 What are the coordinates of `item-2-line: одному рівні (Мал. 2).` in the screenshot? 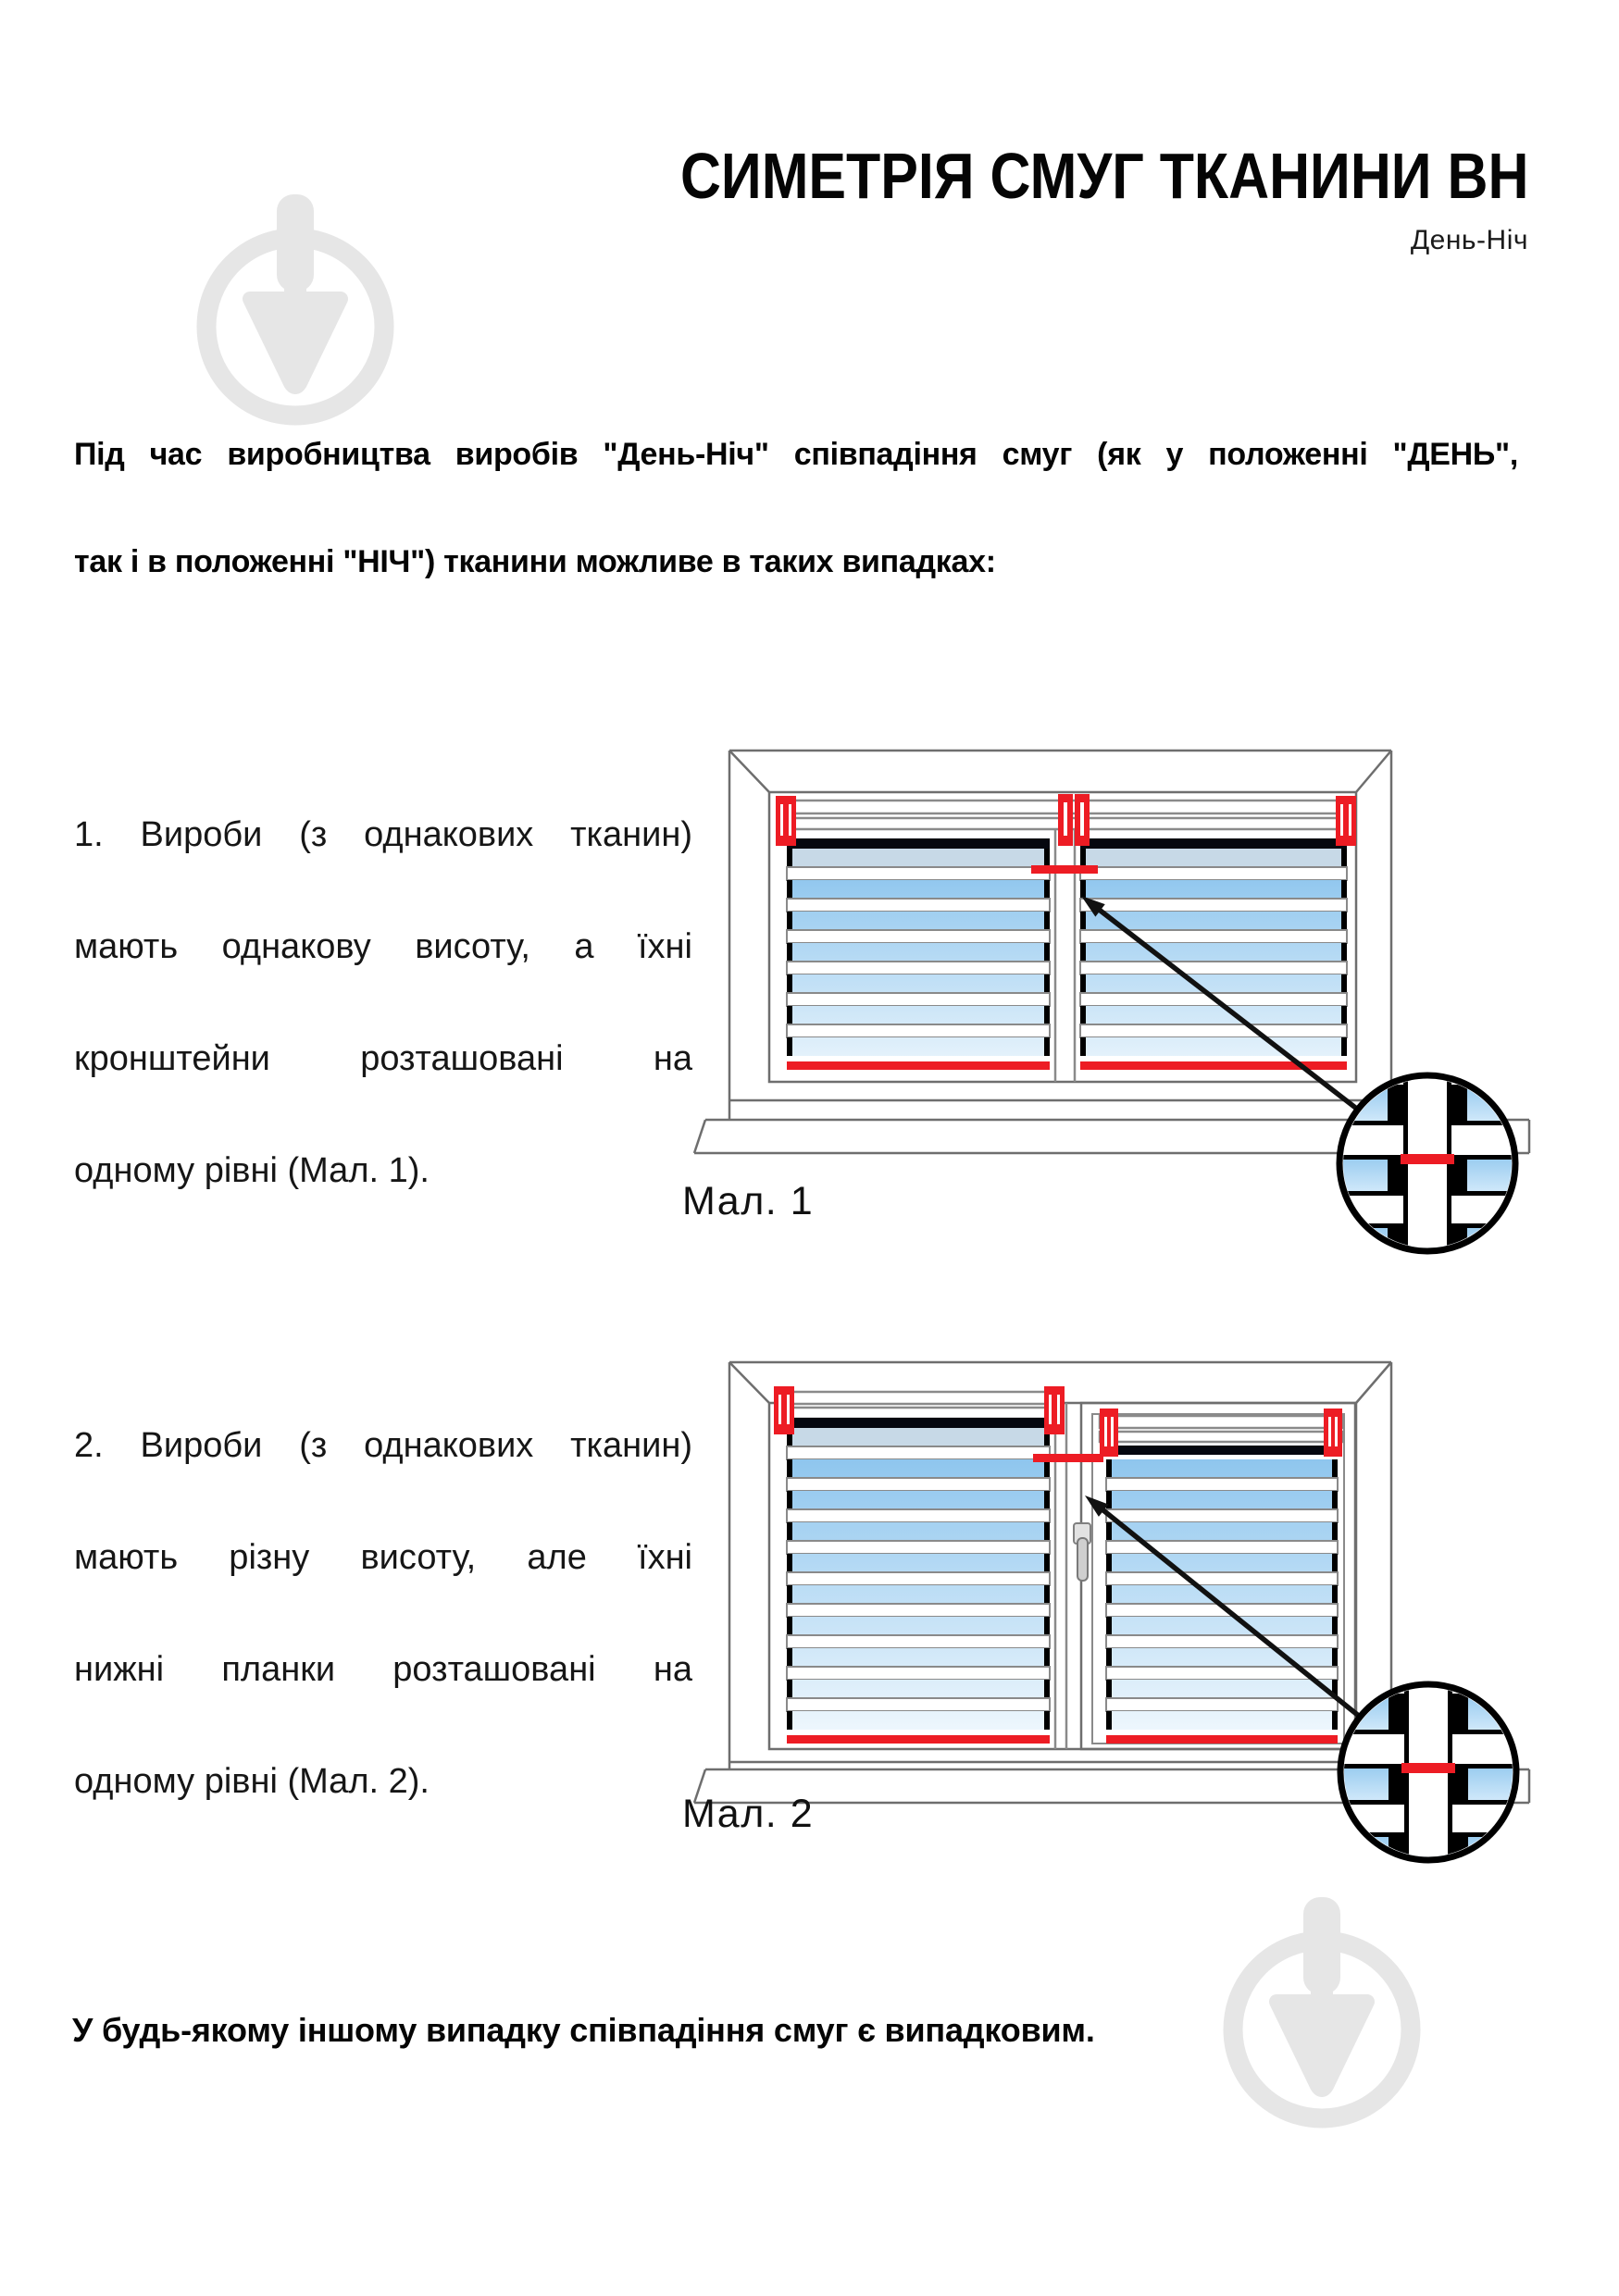 It's located at (252, 1782).